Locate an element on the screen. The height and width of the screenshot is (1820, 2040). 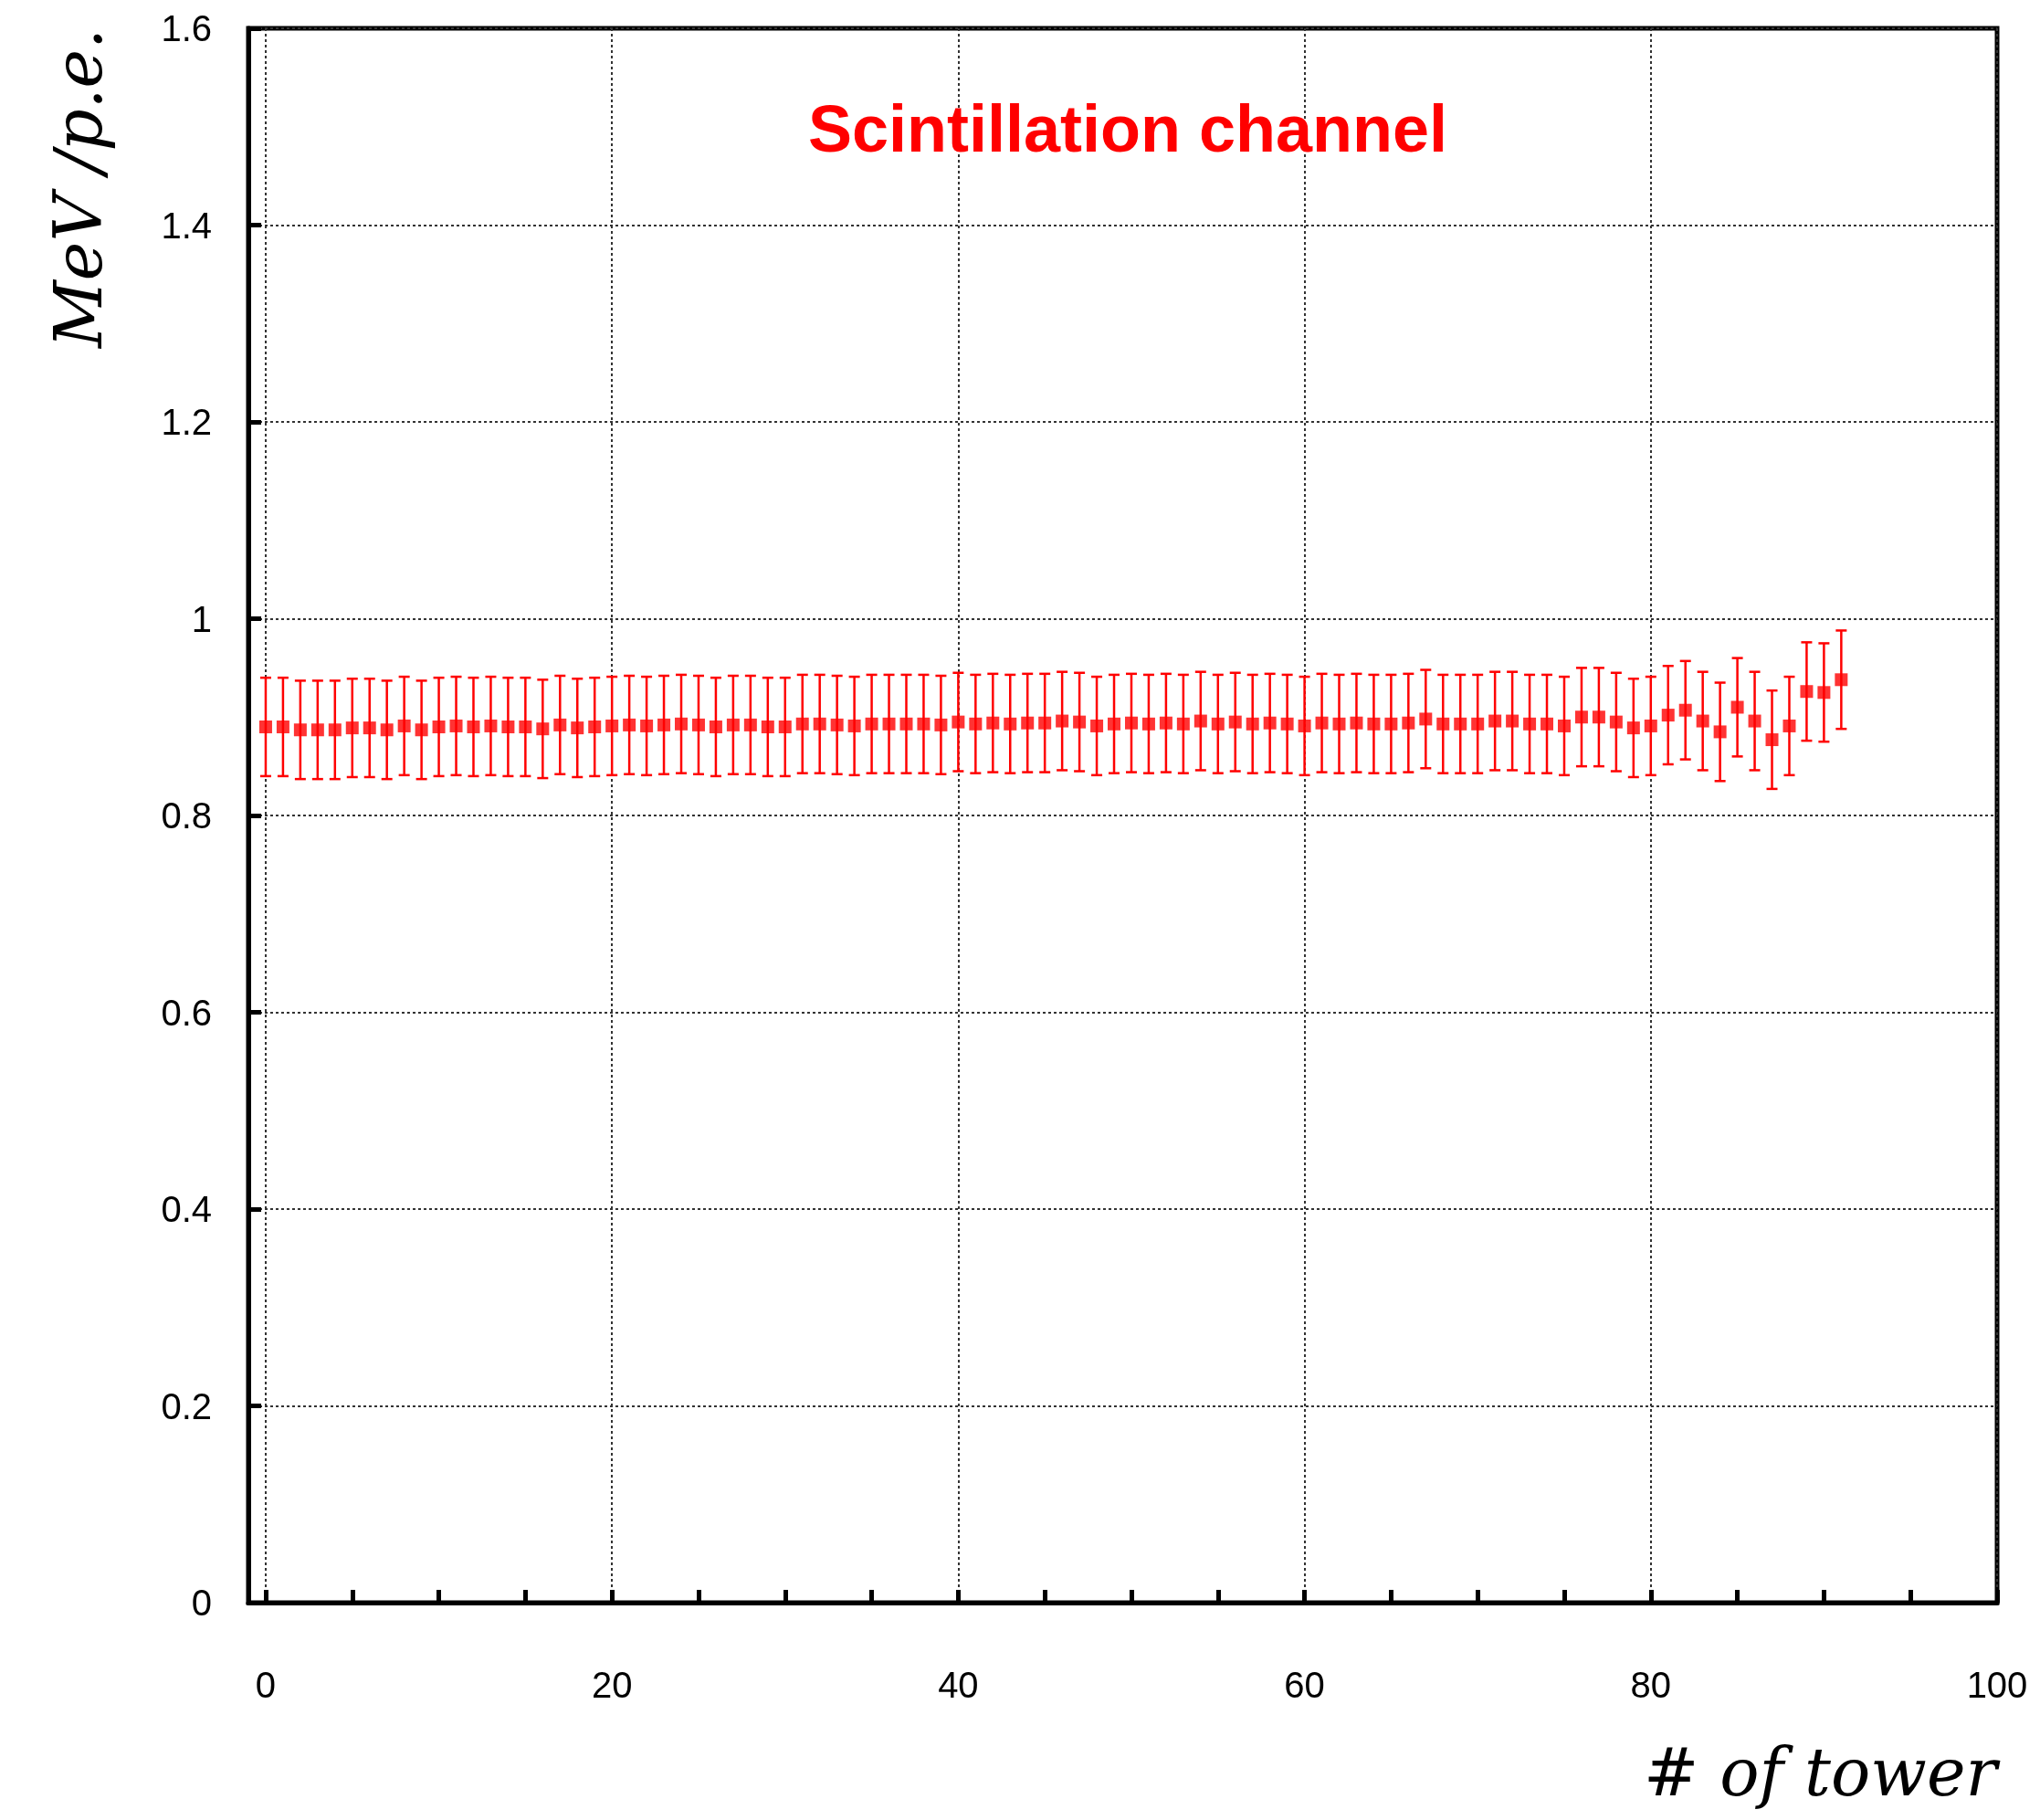
y-tick-label: 1.4 is located at coordinates (186, 226).